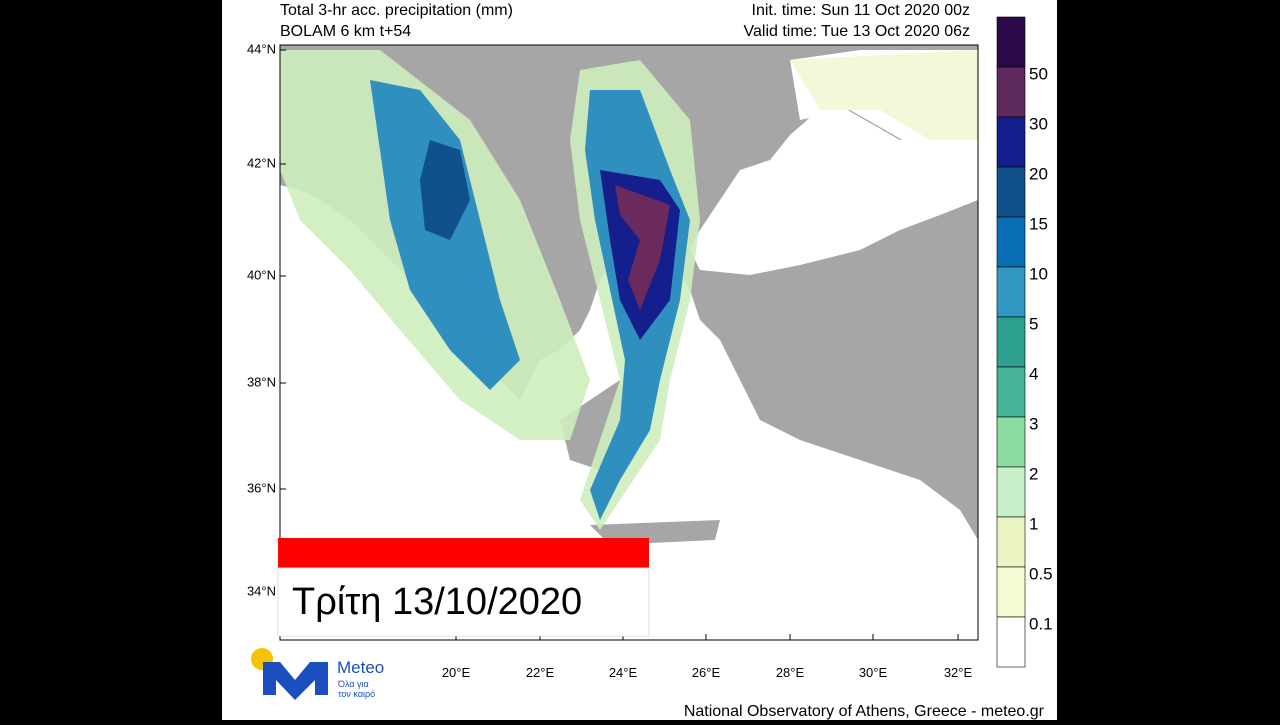 The height and width of the screenshot is (725, 1280). Describe the element at coordinates (884, 95) in the screenshot. I see `precip-light` at that location.